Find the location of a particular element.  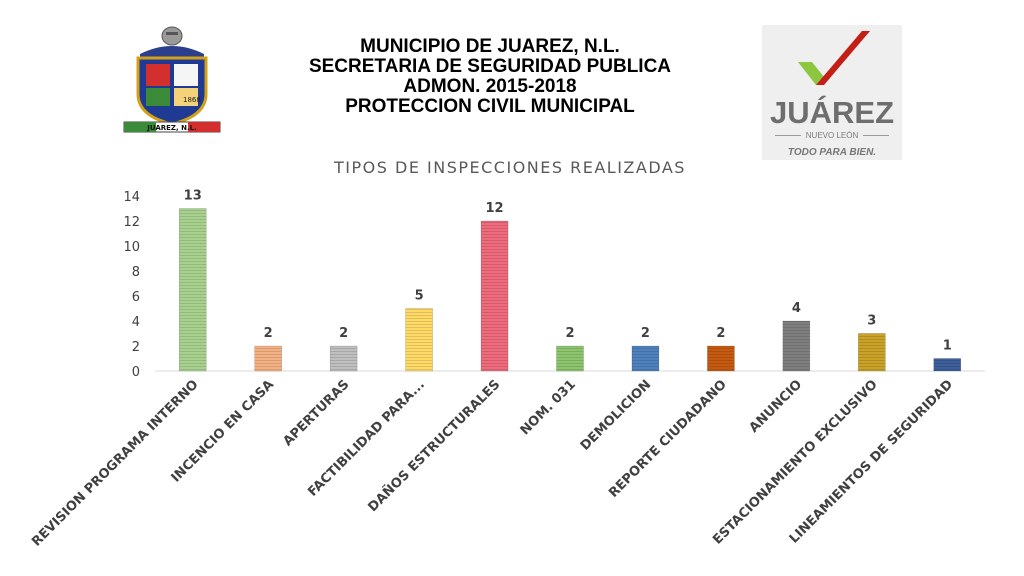

seal-quarter-red is located at coordinates (158, 75).